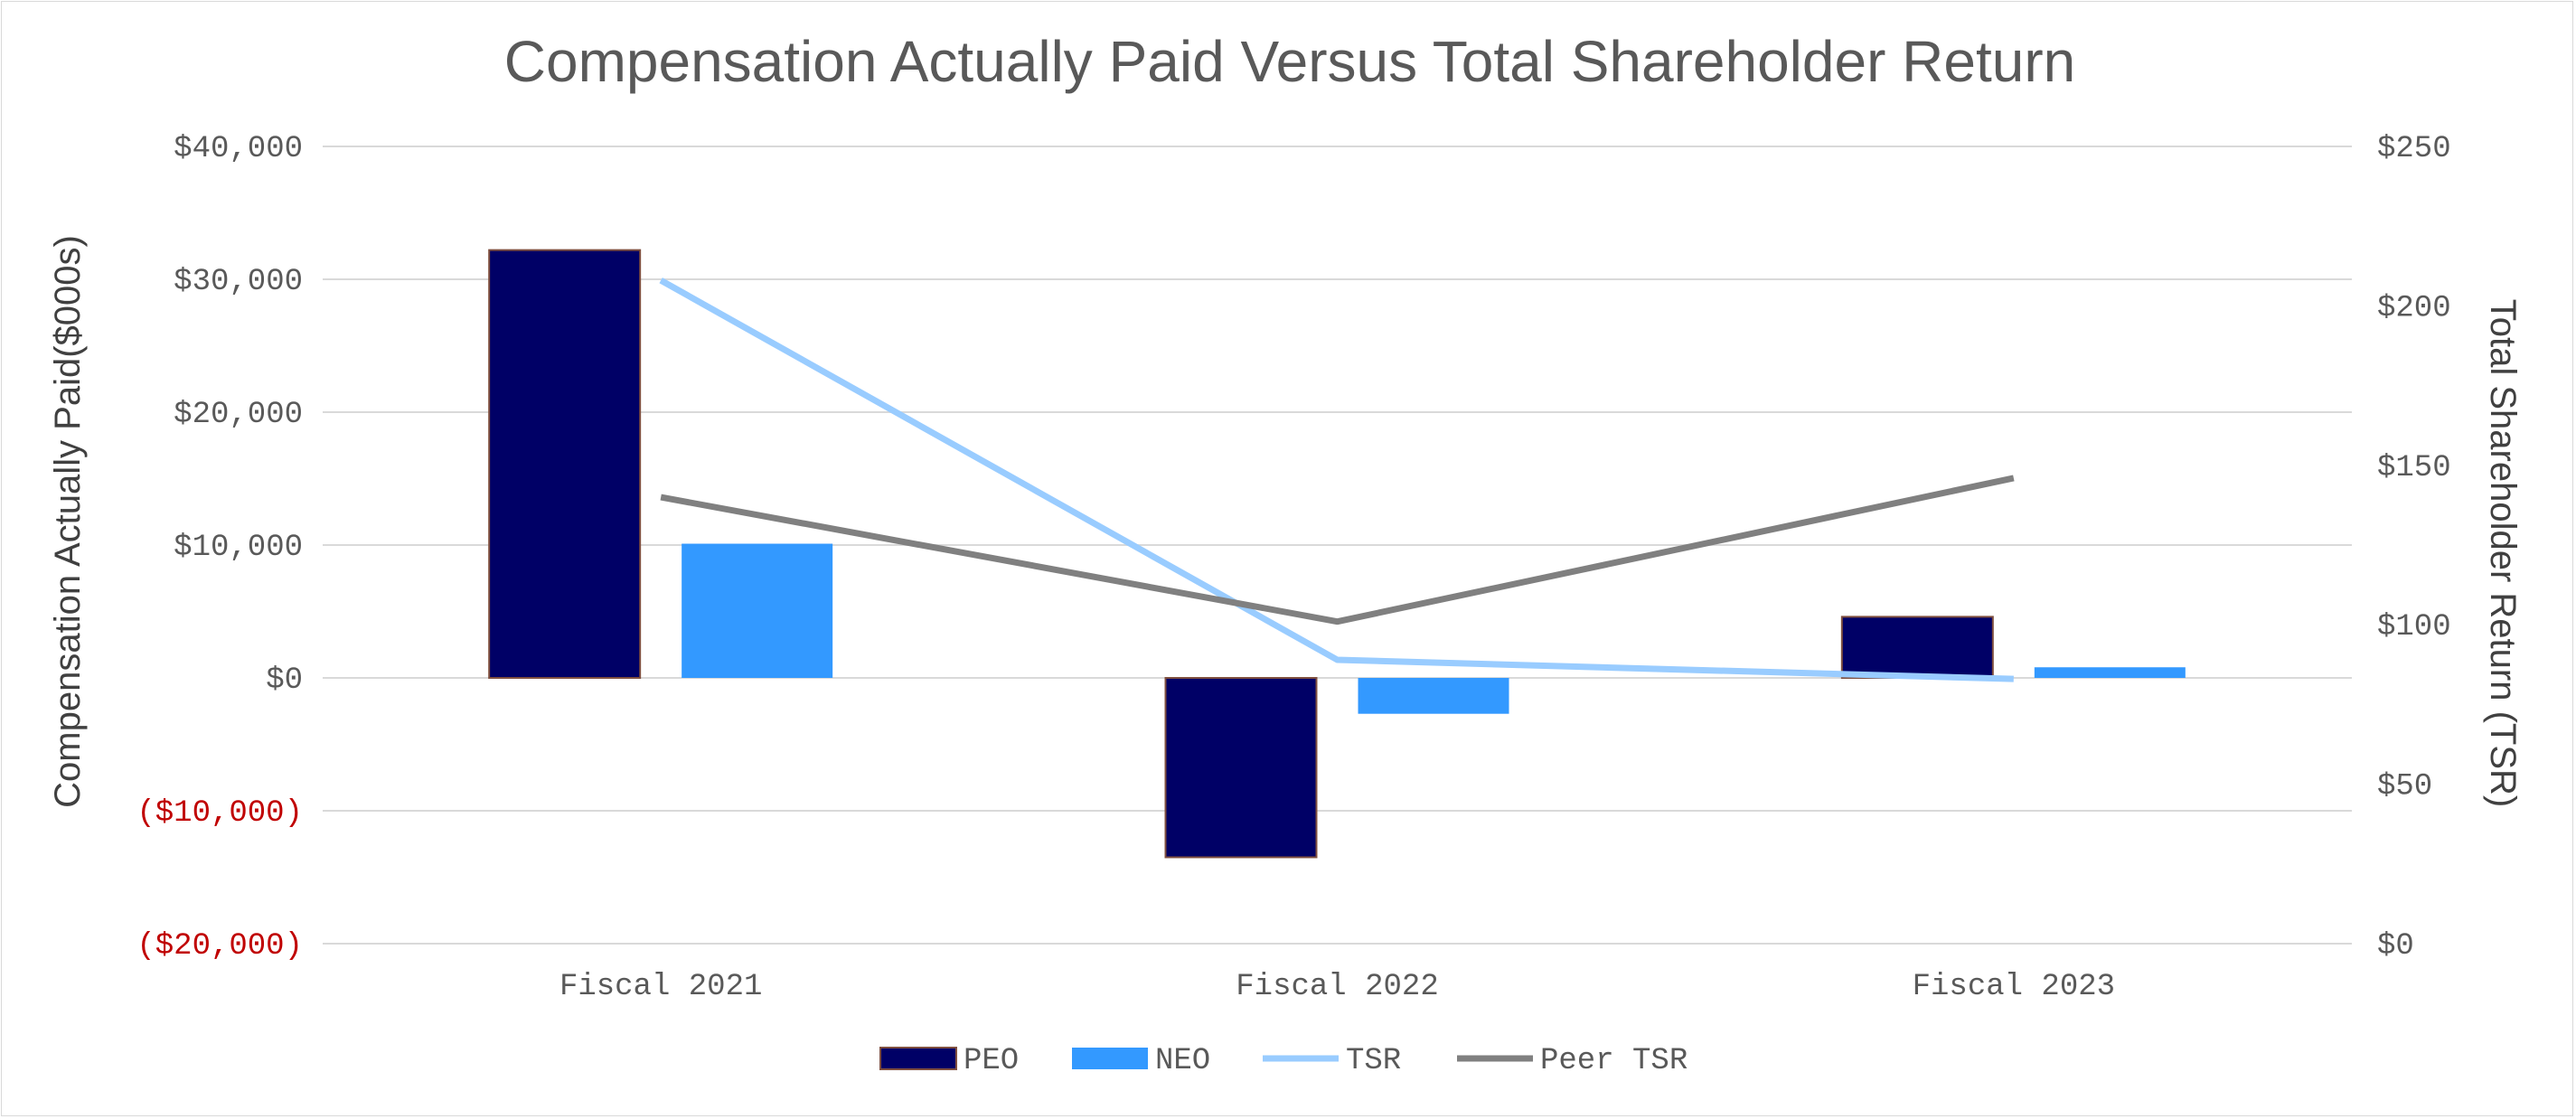 This screenshot has height=1119, width=2576. What do you see at coordinates (1614, 1061) in the screenshot?
I see `legend-label-peer-tsr: Peer TSR` at bounding box center [1614, 1061].